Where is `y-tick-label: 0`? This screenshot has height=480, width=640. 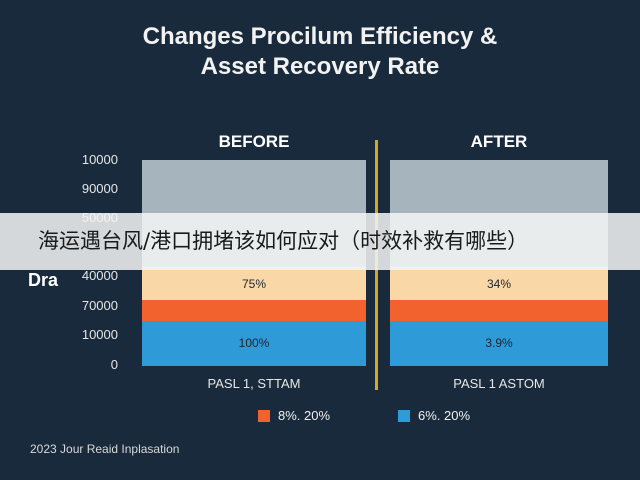 y-tick-label: 0 is located at coordinates (114, 364).